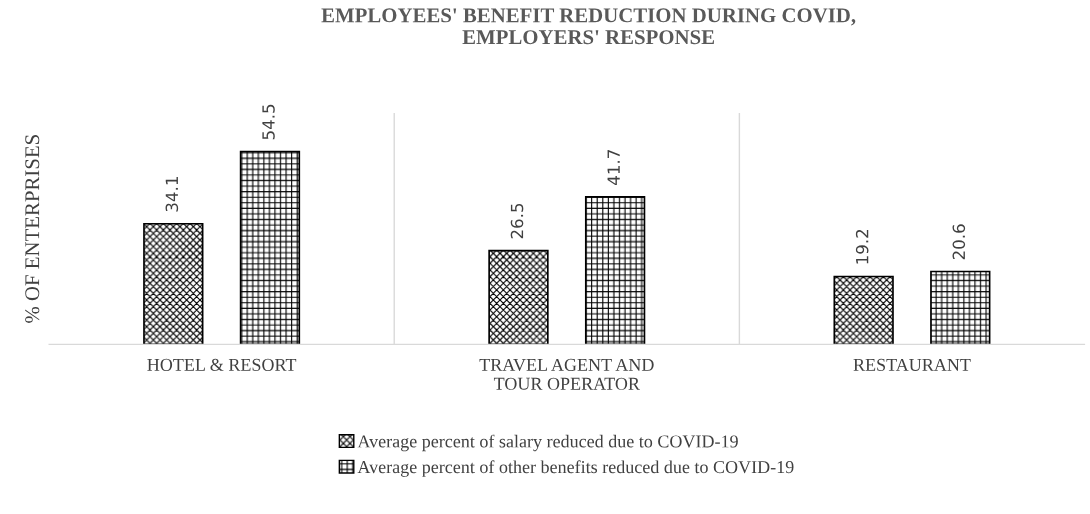  I want to click on data-label: 41.7, so click(613, 167).